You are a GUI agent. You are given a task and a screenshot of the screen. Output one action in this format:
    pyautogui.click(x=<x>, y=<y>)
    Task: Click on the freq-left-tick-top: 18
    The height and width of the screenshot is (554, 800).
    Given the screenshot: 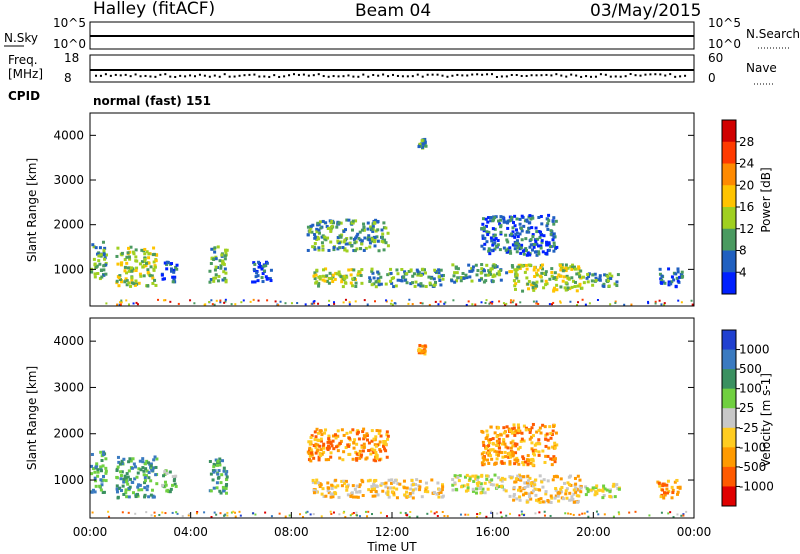 What is the action you would take?
    pyautogui.click(x=71, y=58)
    